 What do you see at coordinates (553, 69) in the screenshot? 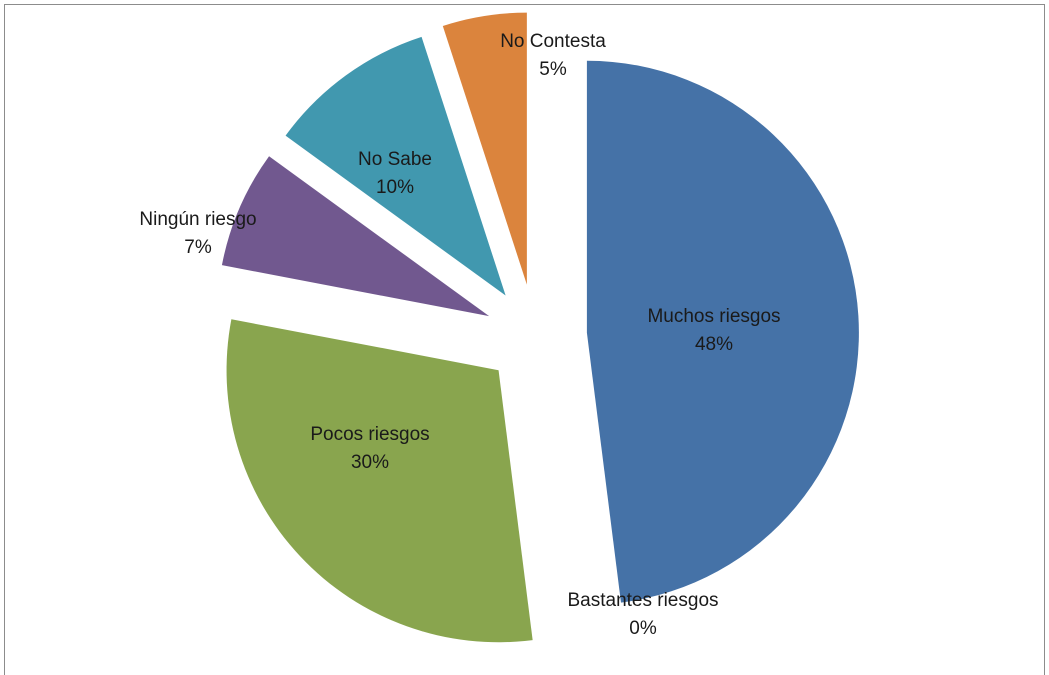
I see `label-value-no-contesta: 5%` at bounding box center [553, 69].